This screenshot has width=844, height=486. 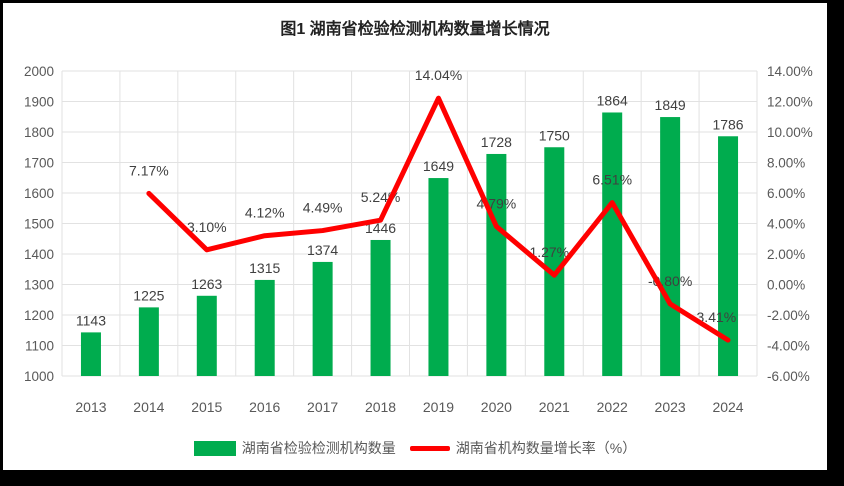 What do you see at coordinates (549, 252) in the screenshot?
I see `line-value-label: 1.27%` at bounding box center [549, 252].